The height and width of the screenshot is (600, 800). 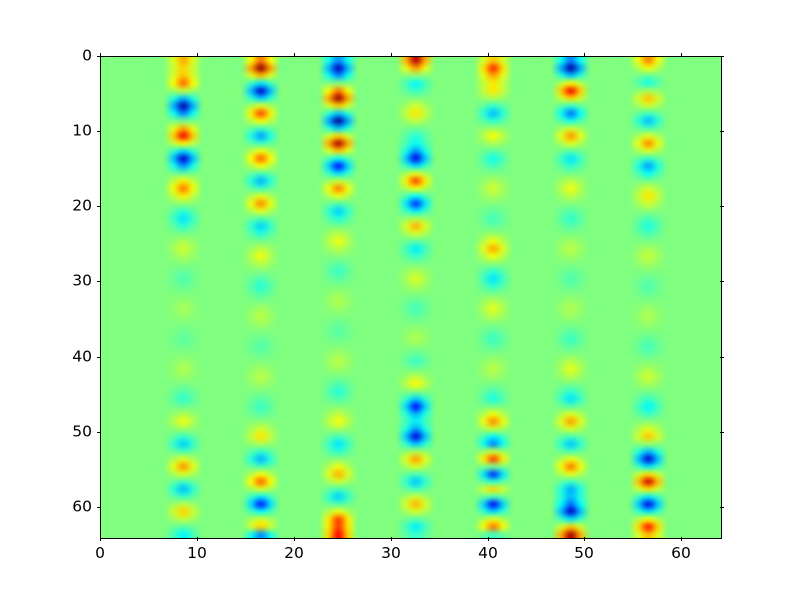 I want to click on y-tick-label: 30, so click(x=82, y=280).